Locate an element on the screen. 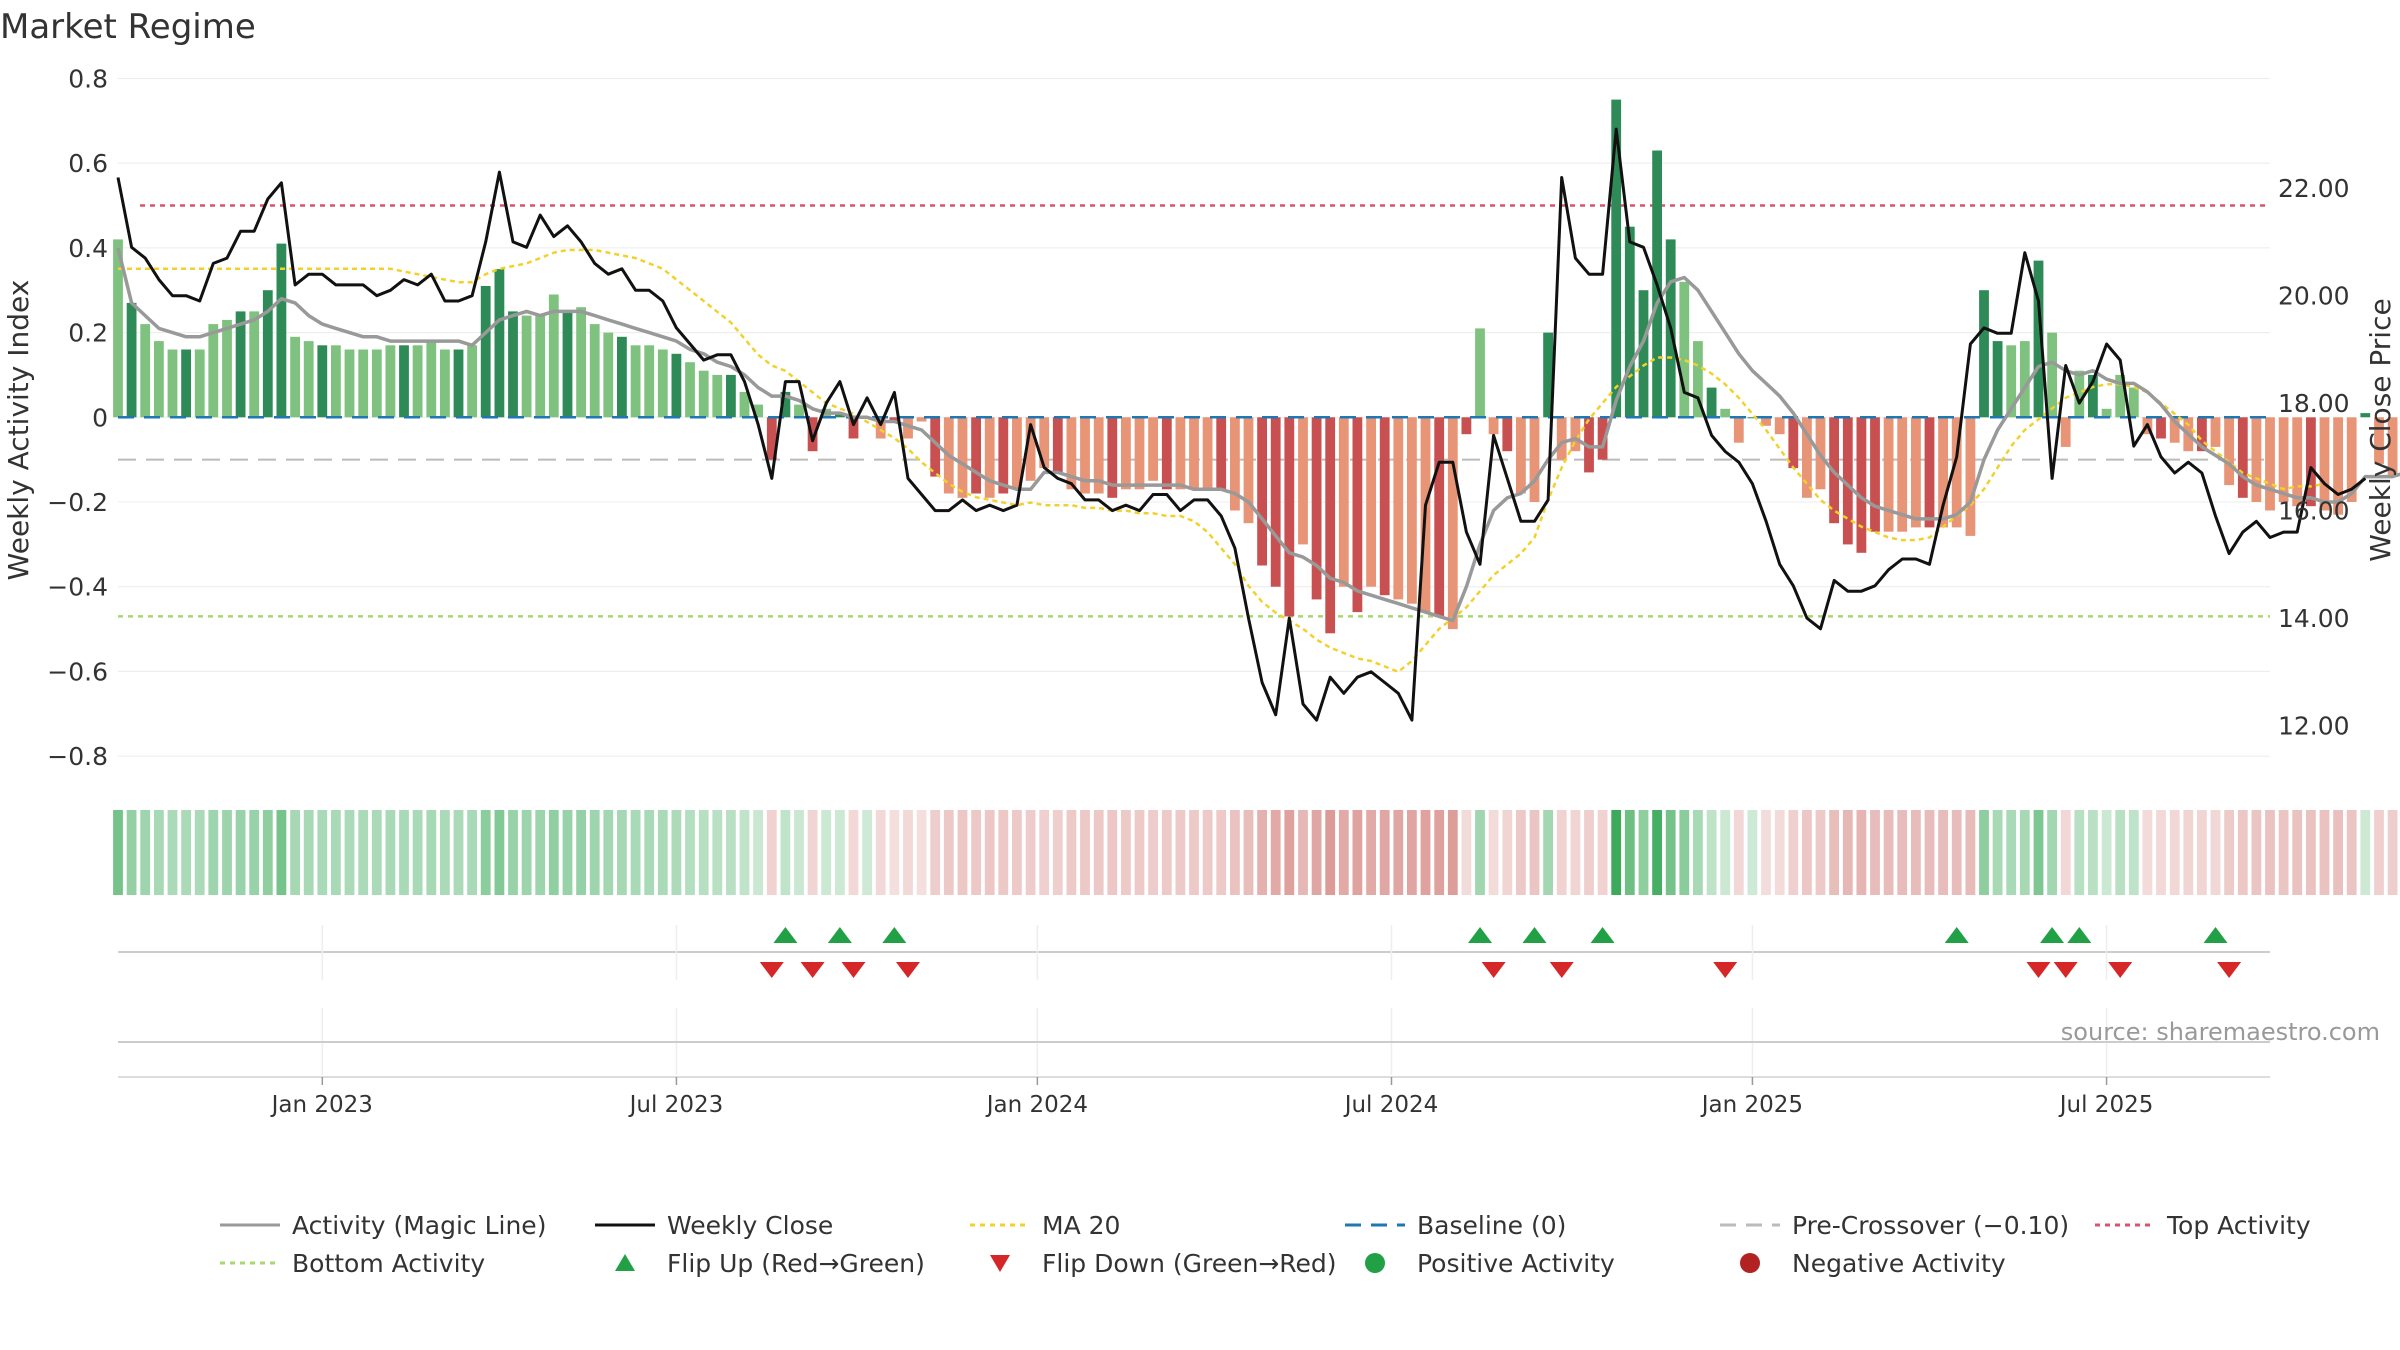 The image size is (2400, 1350). y-tick-label-left: −0.2 is located at coordinates (77, 502).